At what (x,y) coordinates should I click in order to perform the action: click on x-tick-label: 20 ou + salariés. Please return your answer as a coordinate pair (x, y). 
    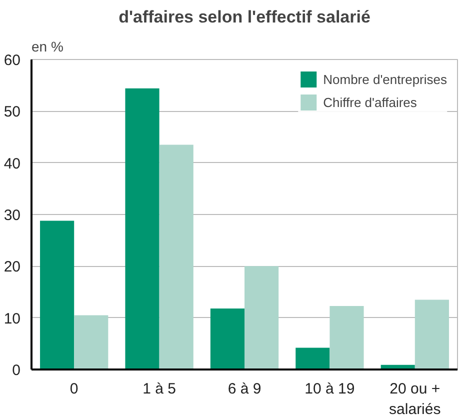
    Looking at the image, I should click on (415, 399).